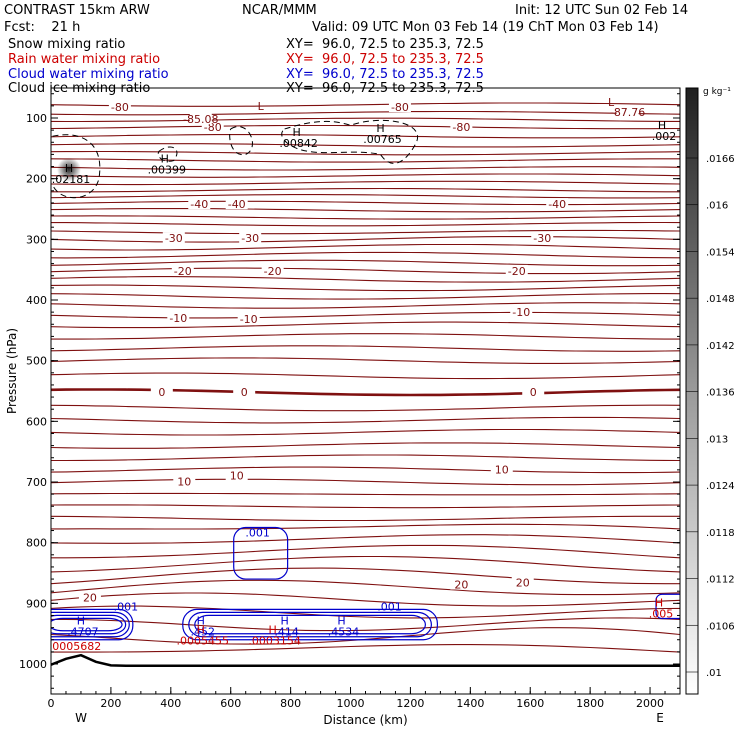 The width and height of the screenshot is (740, 740). I want to click on y-tick-label: 600, so click(36, 421).